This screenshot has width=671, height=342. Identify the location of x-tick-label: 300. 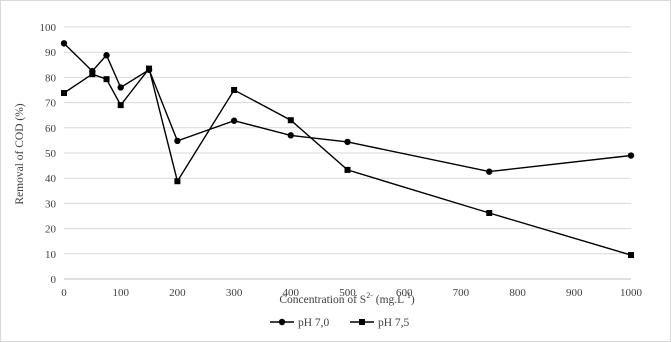
(234, 293).